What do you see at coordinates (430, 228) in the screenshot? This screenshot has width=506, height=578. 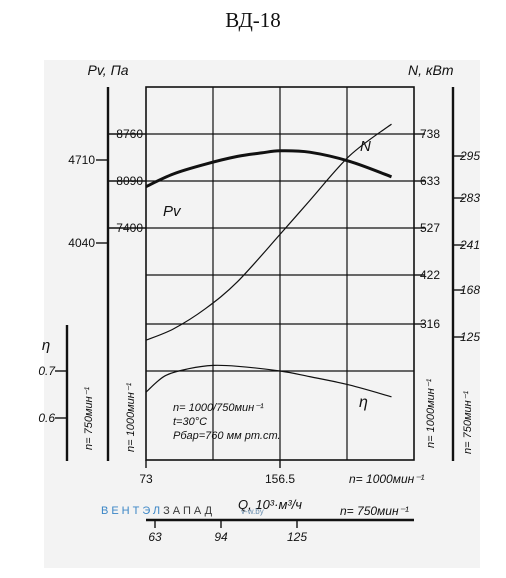 I see `n-tick-label: 527` at bounding box center [430, 228].